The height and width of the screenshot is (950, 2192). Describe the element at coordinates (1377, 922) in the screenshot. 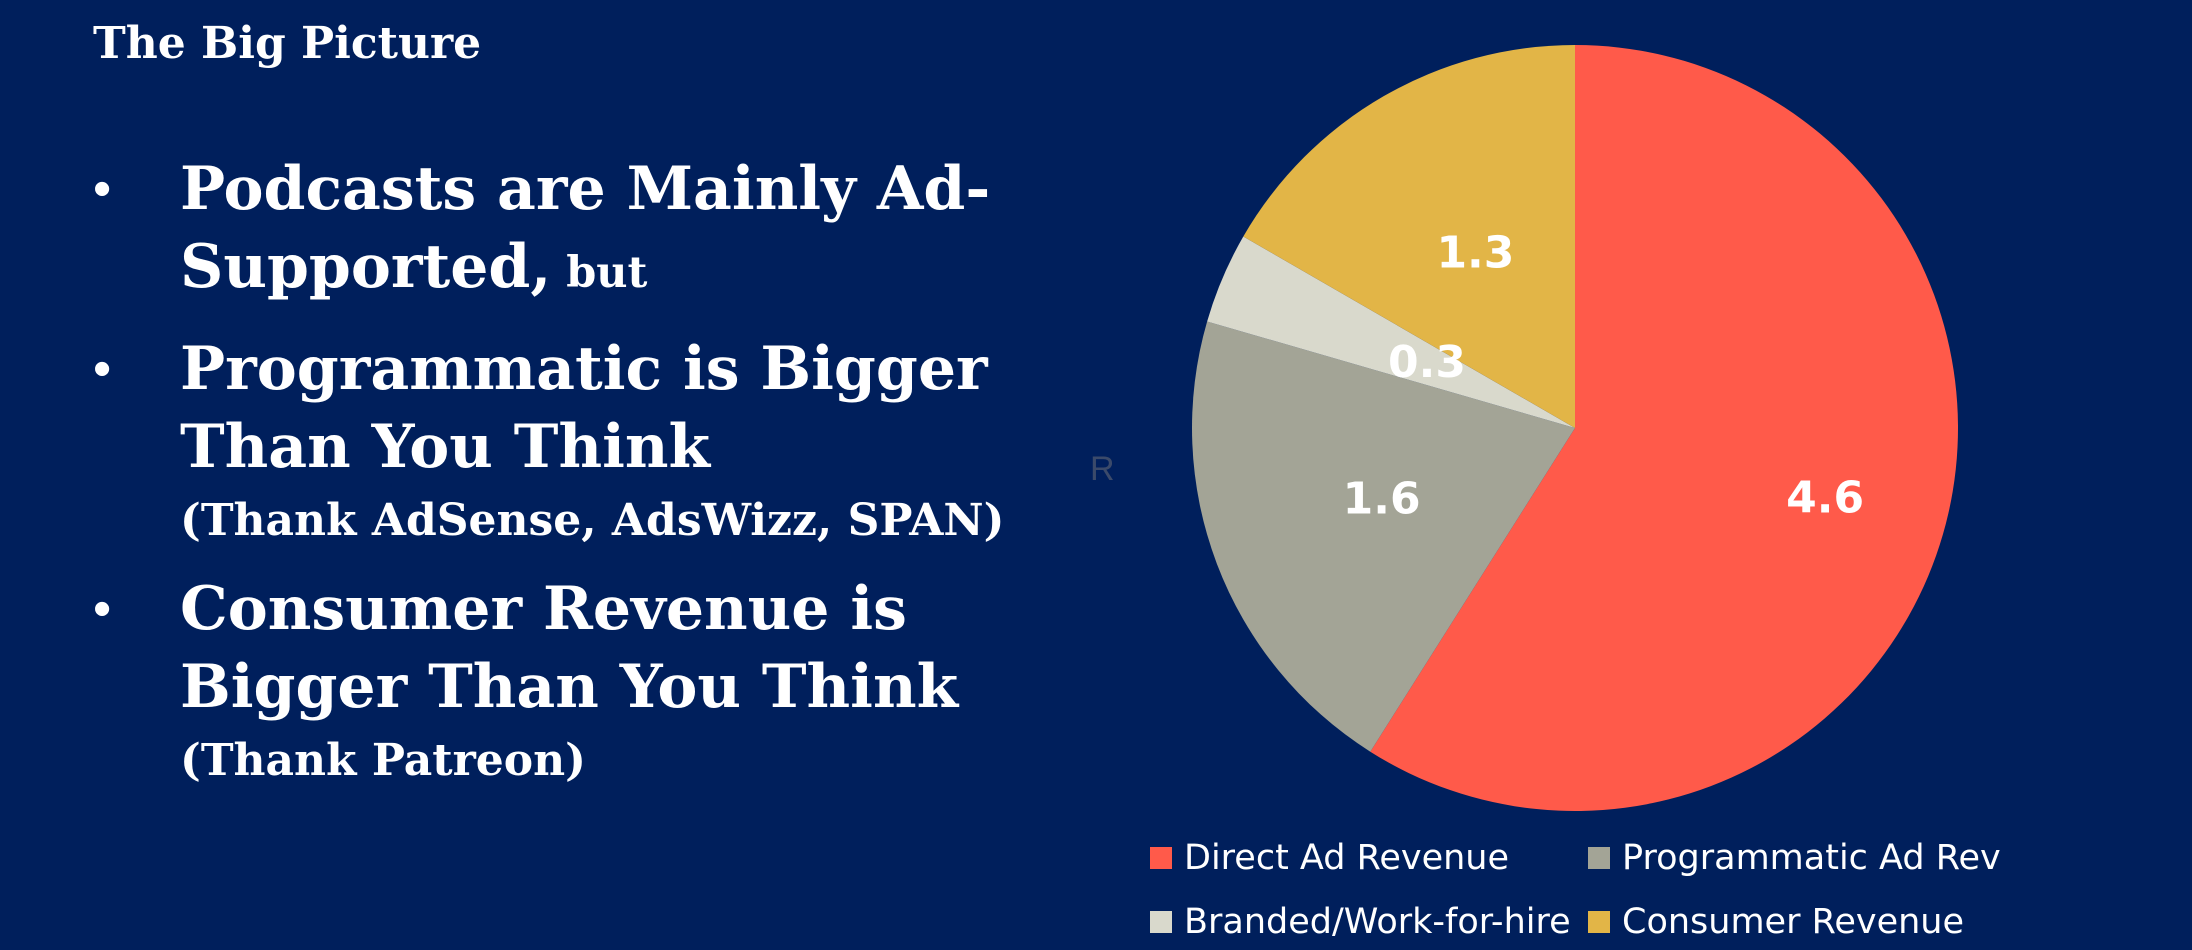

I see `legend-label: Branded/Work-for-hire` at that location.